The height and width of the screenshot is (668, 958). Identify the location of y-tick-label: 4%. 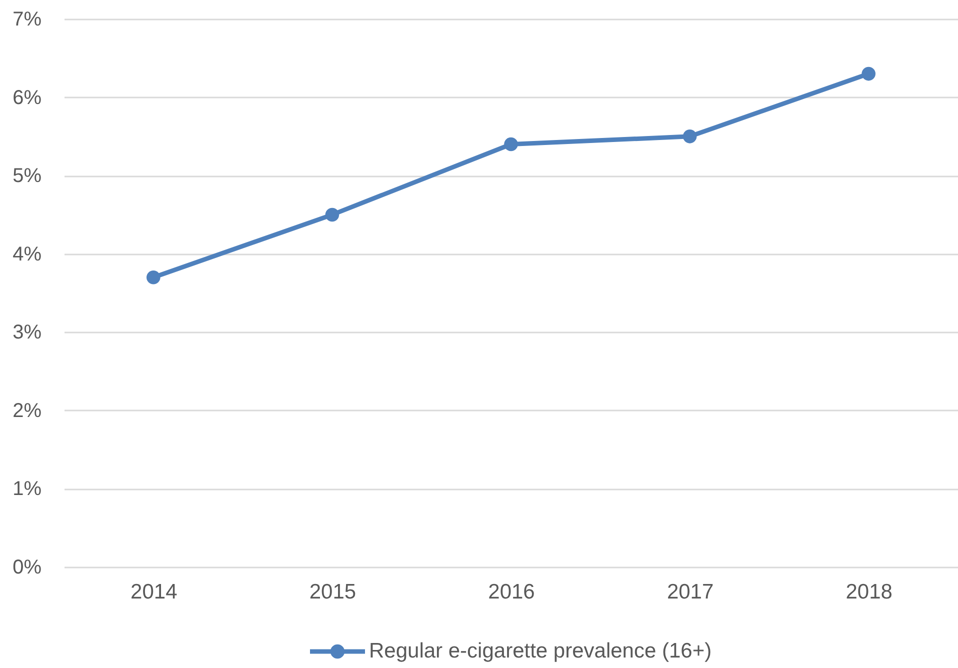
(27, 254).